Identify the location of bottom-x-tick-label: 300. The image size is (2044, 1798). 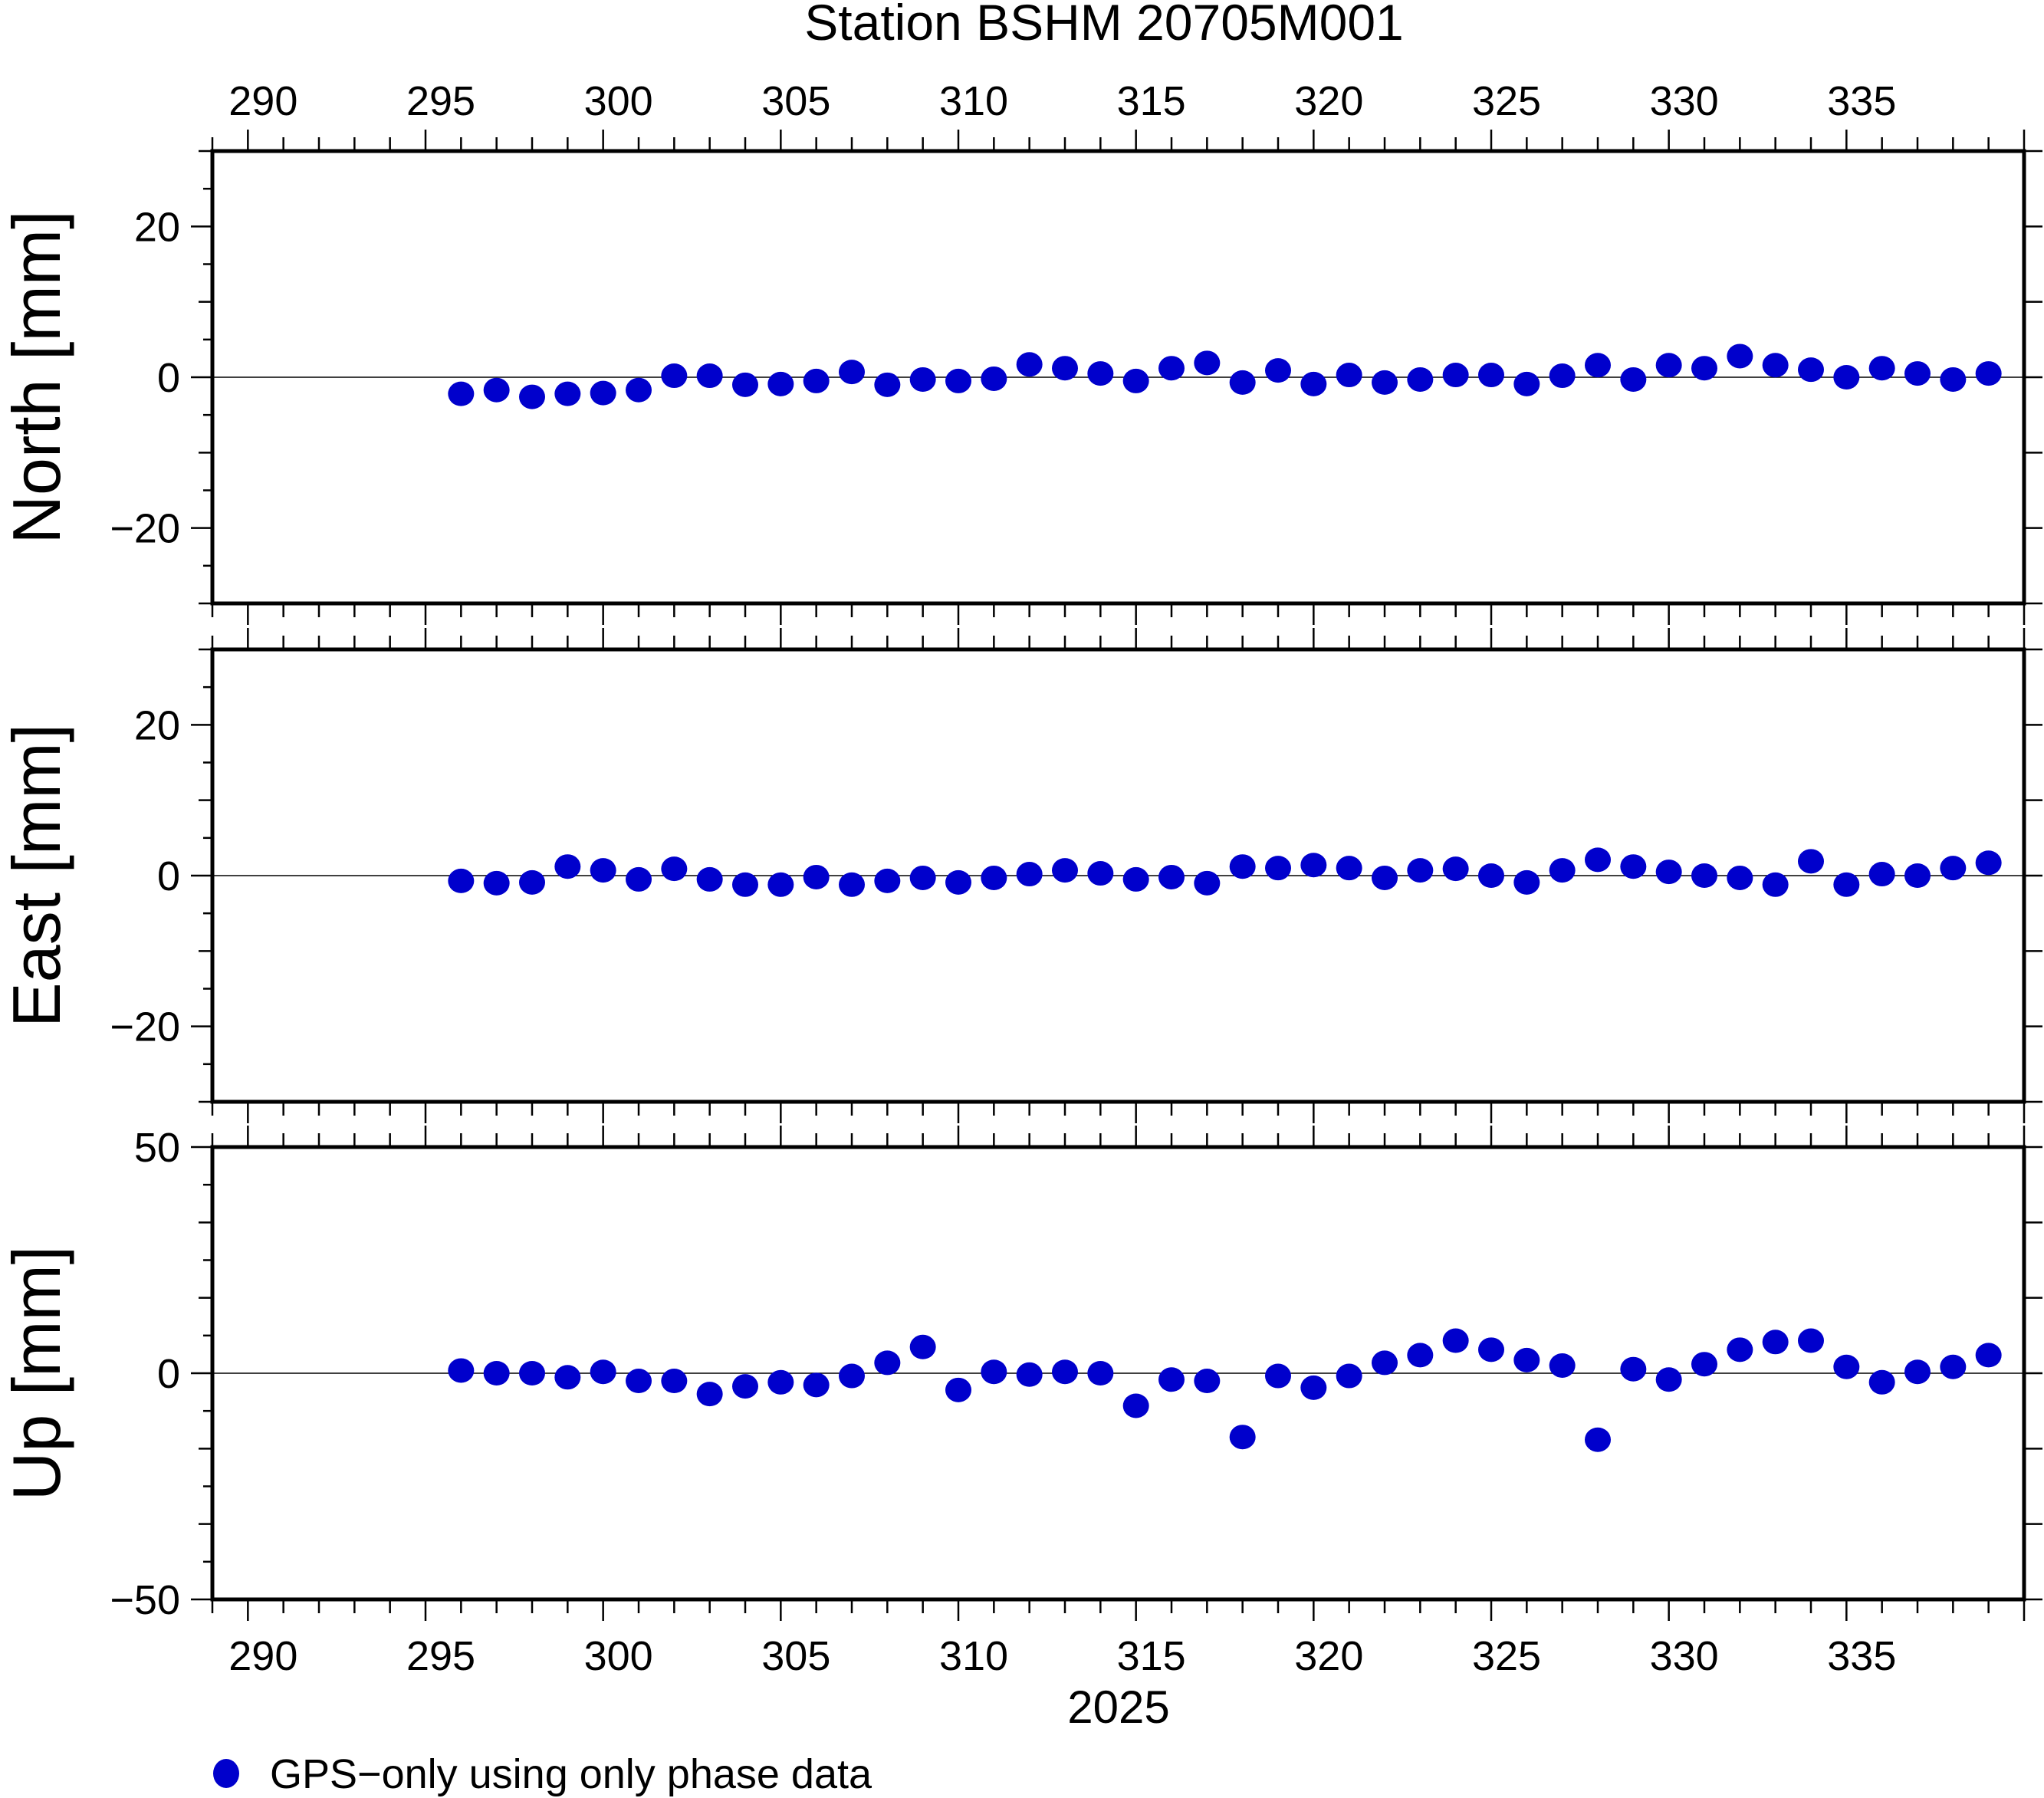
(618, 1656).